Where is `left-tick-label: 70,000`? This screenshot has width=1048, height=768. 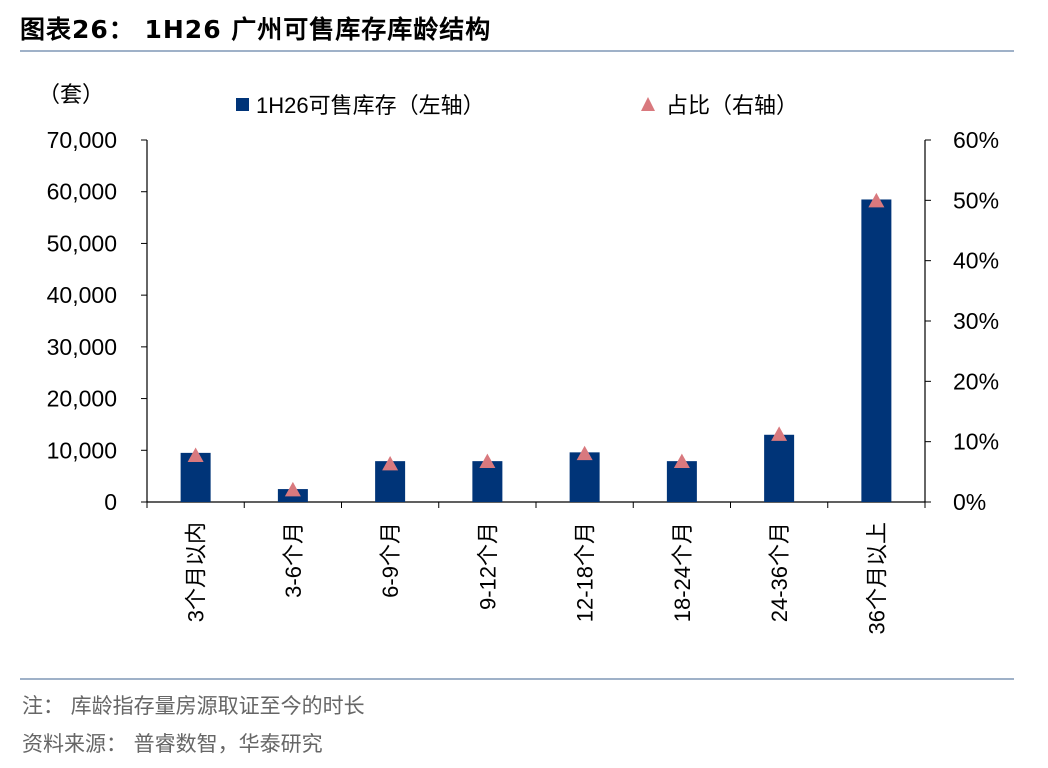
left-tick-label: 70,000 is located at coordinates (82, 140).